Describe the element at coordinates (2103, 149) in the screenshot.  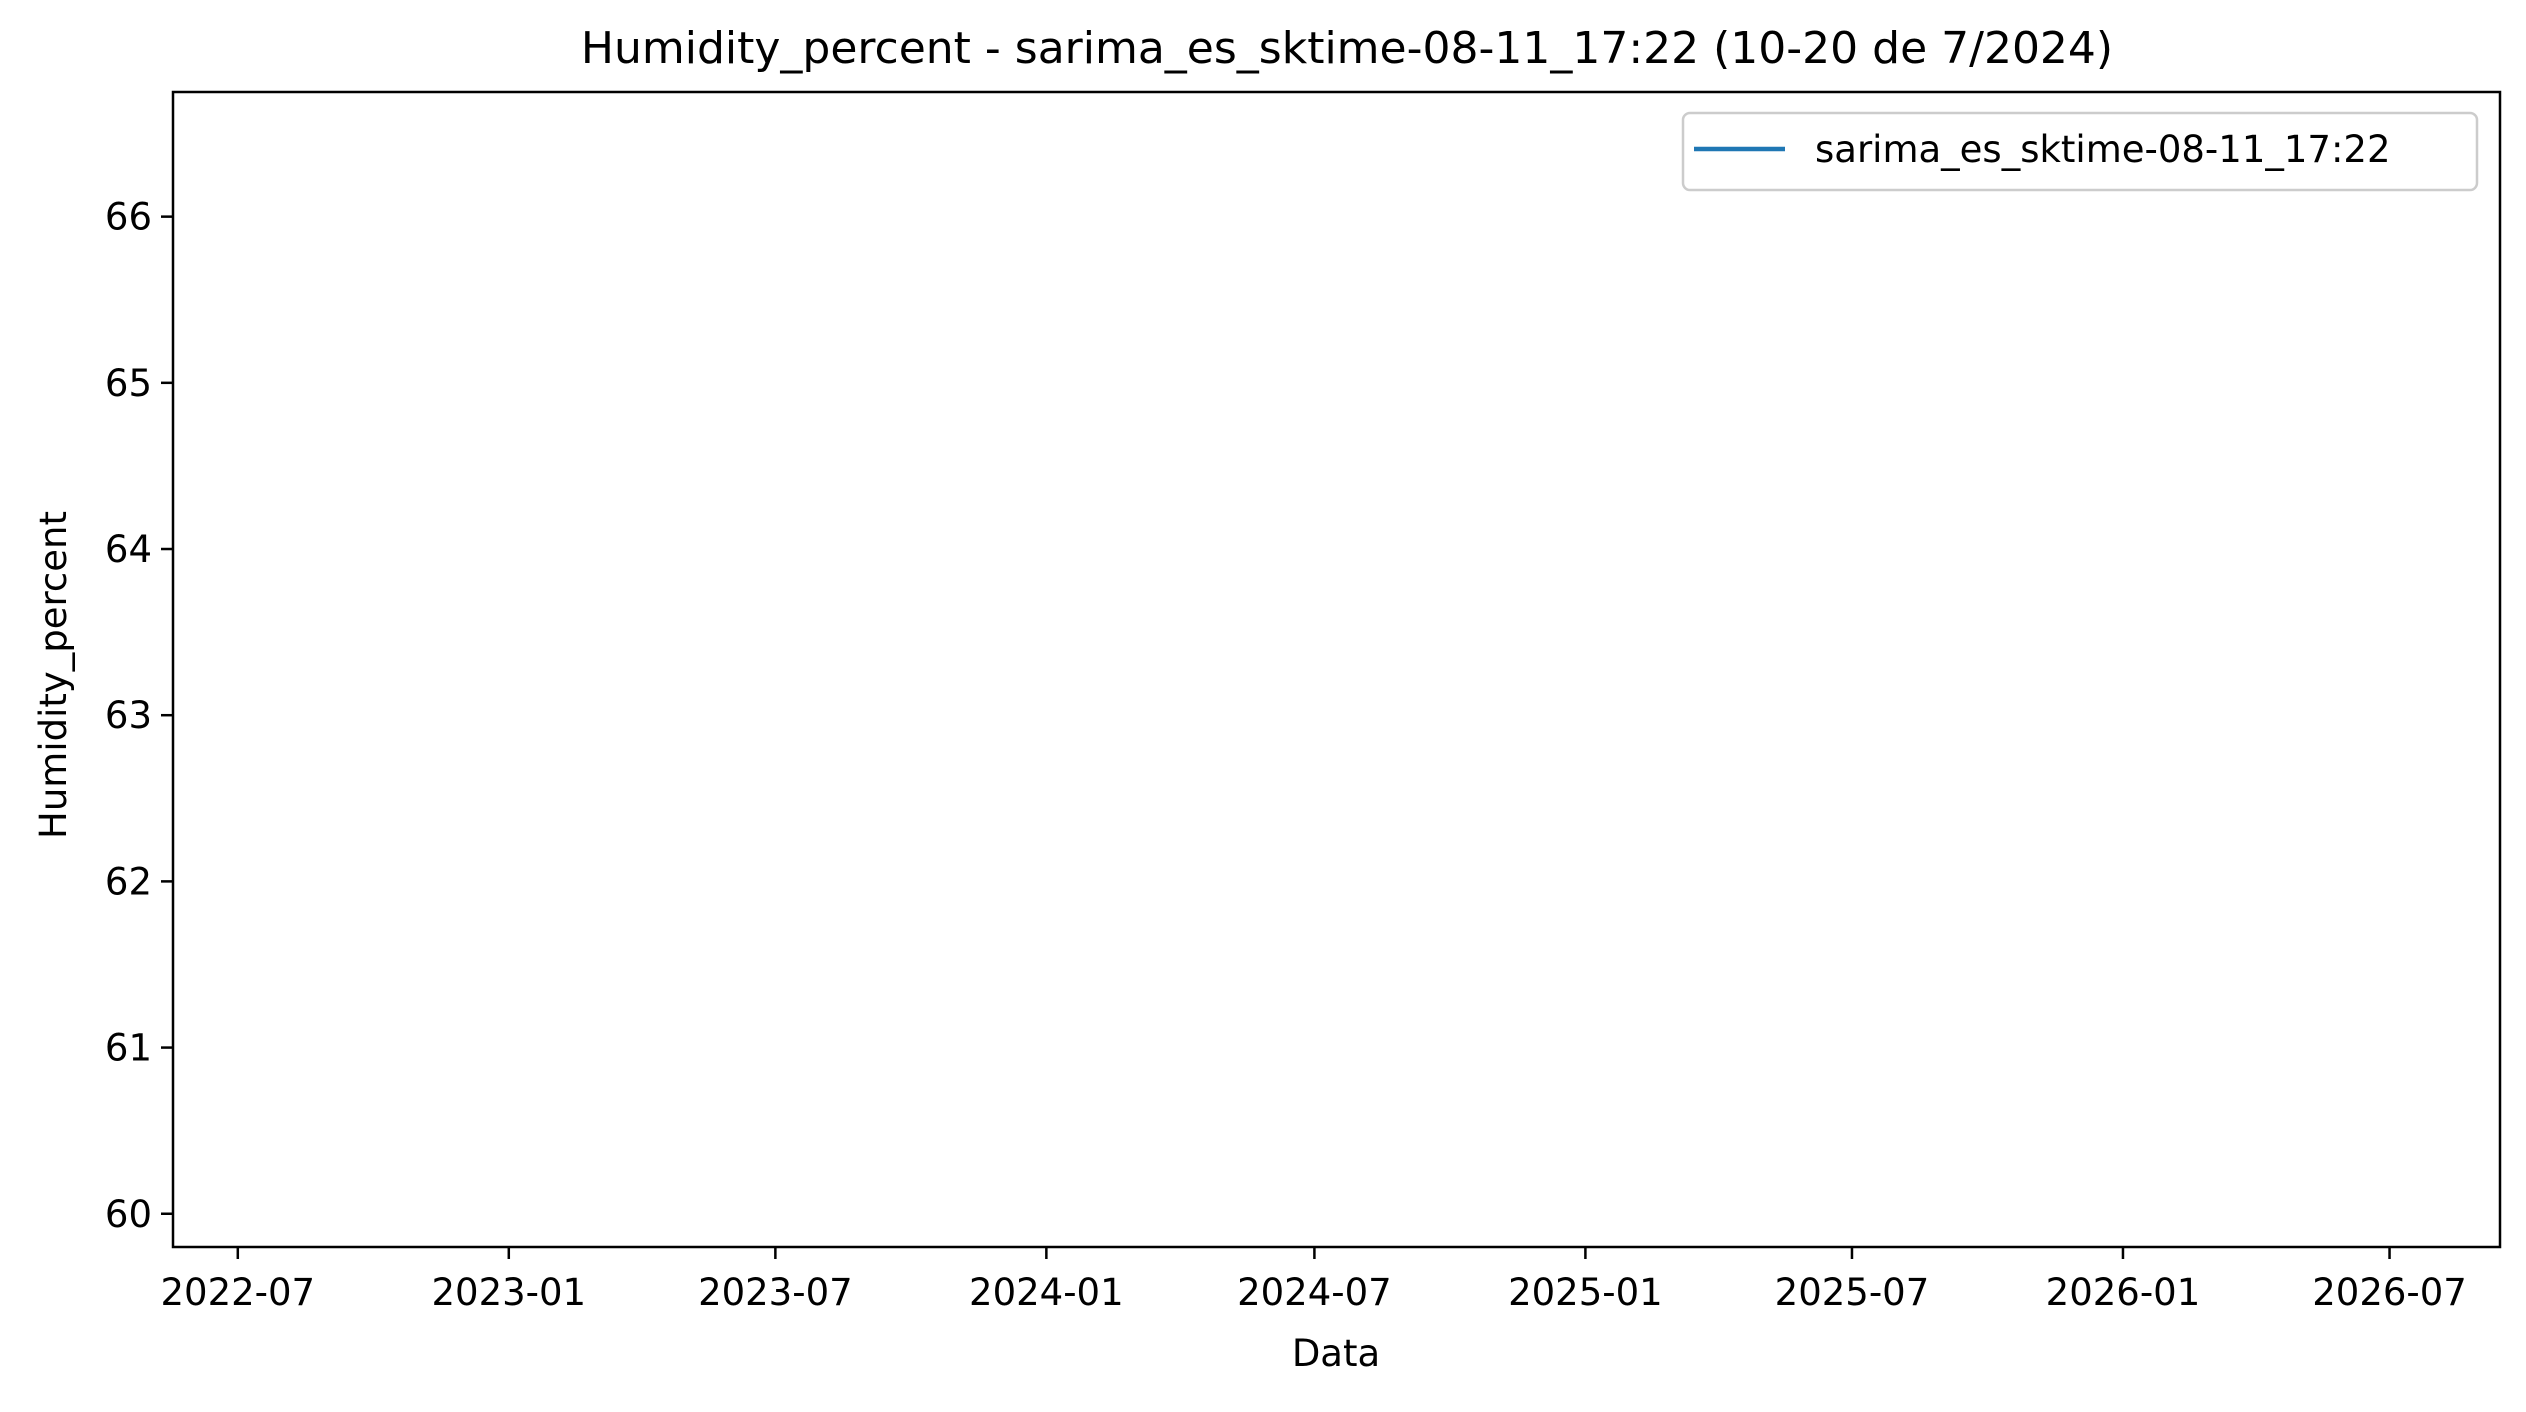
I see `legend-entry-label: sarima_es_sktime-08-11_17:22` at that location.